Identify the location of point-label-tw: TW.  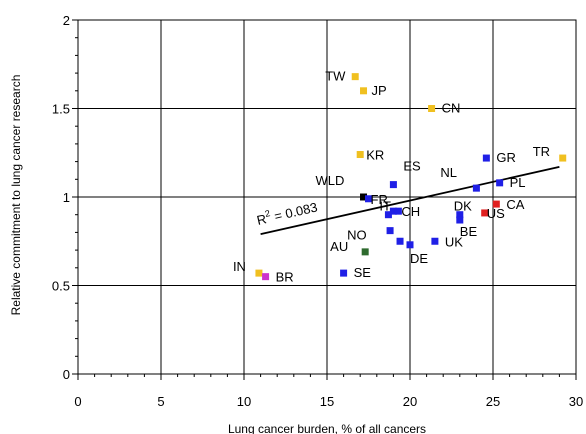
(335, 76).